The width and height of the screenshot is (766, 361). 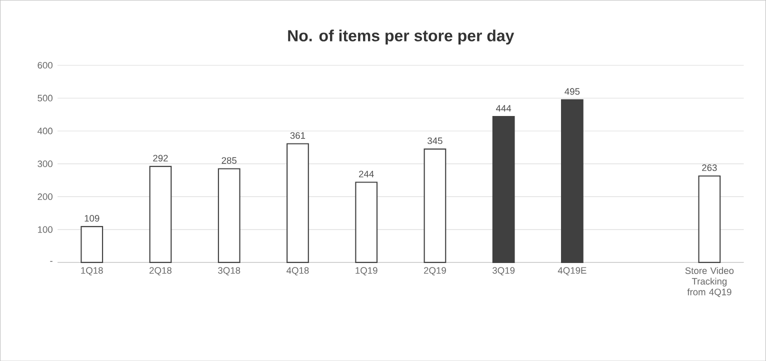 I want to click on y-tick-label: 100, so click(x=45, y=229).